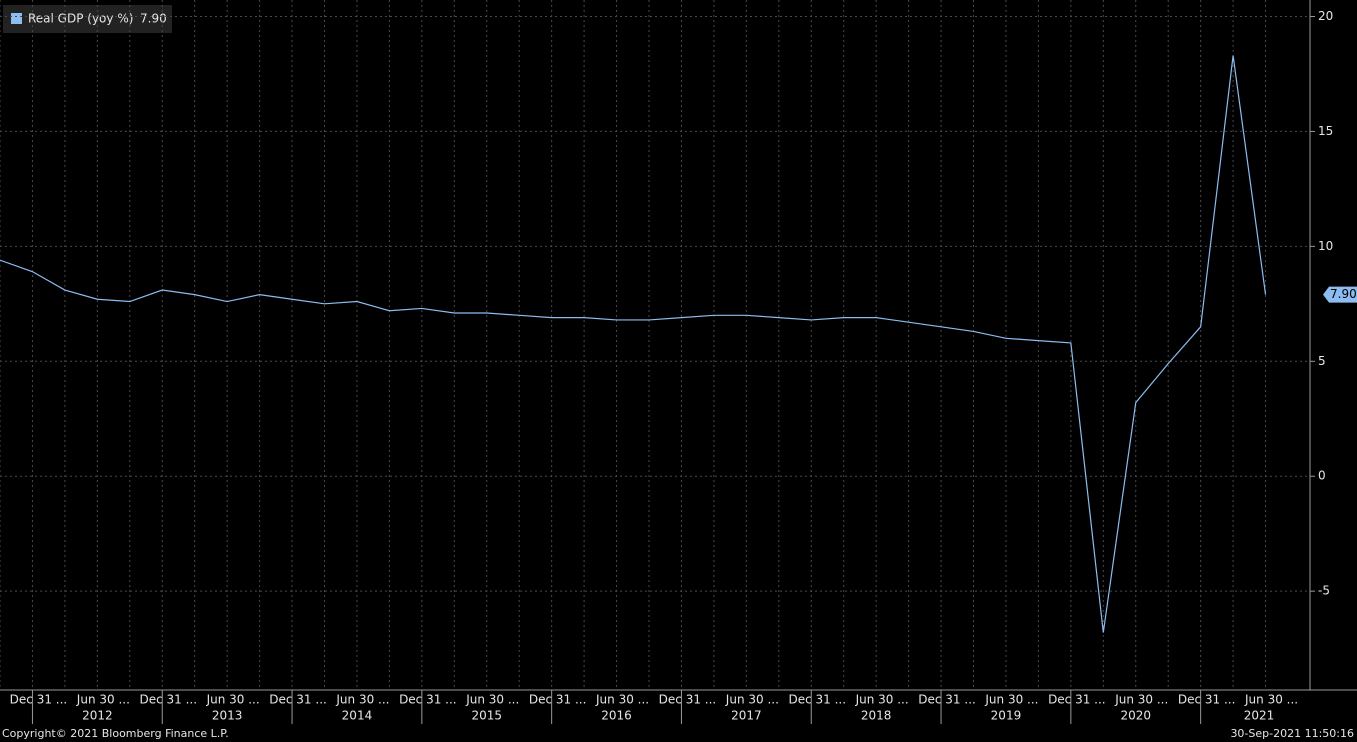  Describe the element at coordinates (1322, 361) in the screenshot. I see `y-tick-label: 5` at that location.